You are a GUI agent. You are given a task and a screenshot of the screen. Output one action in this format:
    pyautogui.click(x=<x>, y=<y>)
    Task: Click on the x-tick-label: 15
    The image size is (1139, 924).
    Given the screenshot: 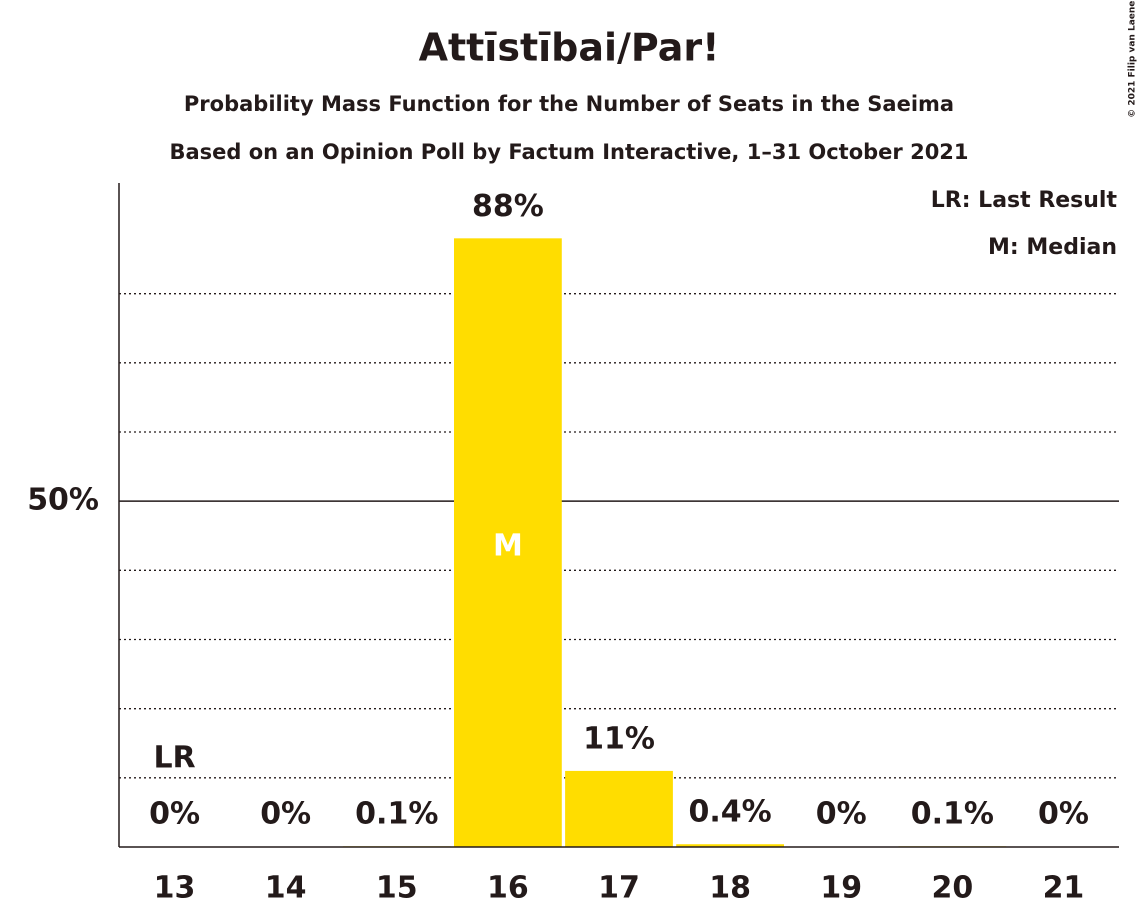 What is the action you would take?
    pyautogui.click(x=397, y=888)
    